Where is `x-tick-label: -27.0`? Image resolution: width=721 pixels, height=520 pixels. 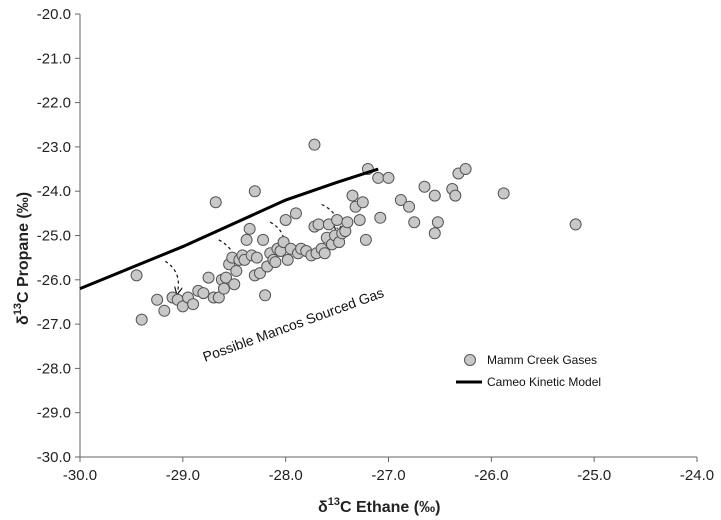 x-tick-label: -27.0 is located at coordinates (388, 475).